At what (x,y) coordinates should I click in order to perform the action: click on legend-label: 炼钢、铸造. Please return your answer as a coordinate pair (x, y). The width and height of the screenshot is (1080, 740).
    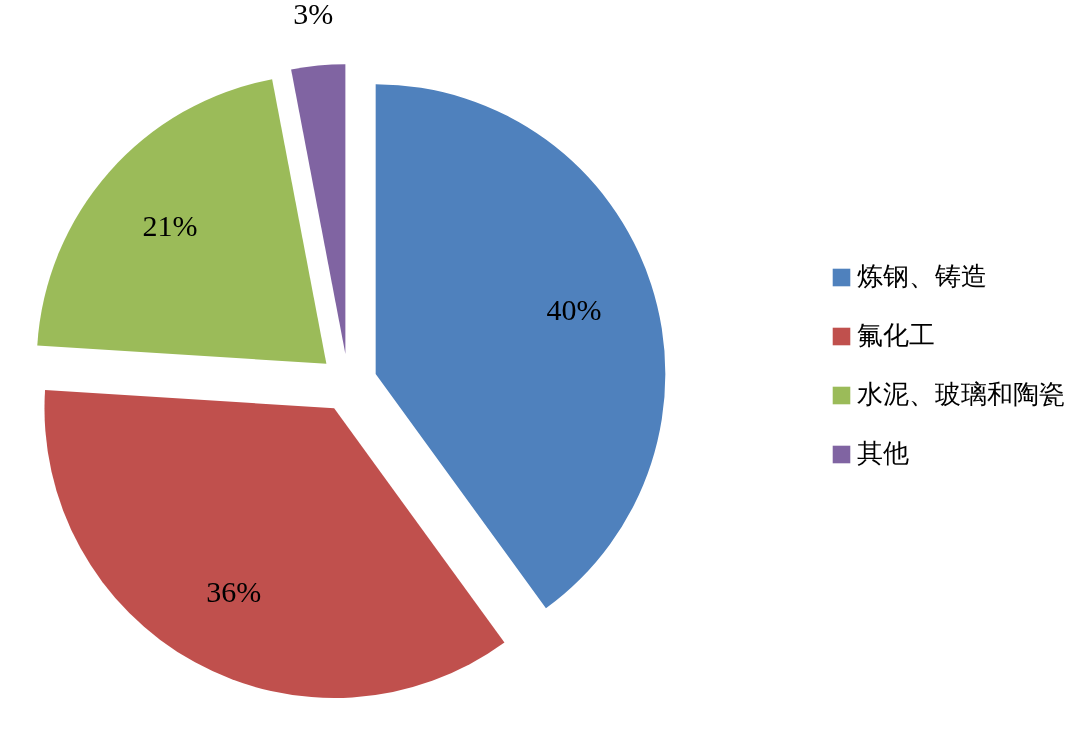
    Looking at the image, I should click on (922, 276).